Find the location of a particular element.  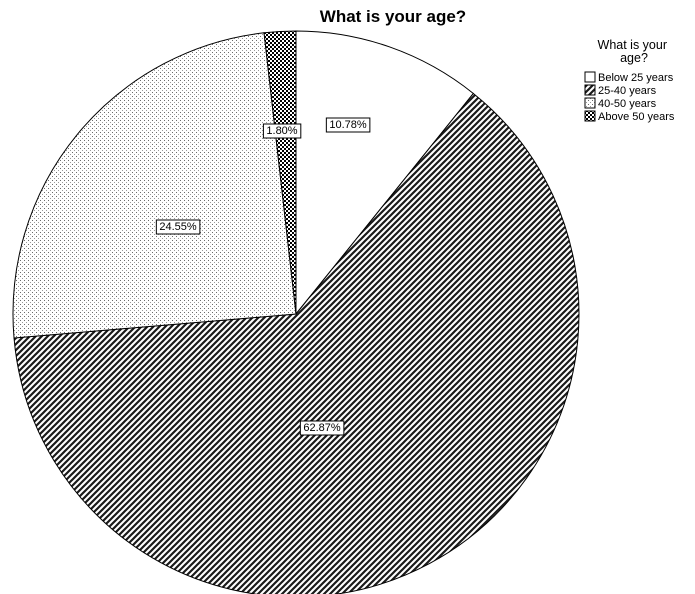

legend-item: Above 50 years is located at coordinates (629, 116).